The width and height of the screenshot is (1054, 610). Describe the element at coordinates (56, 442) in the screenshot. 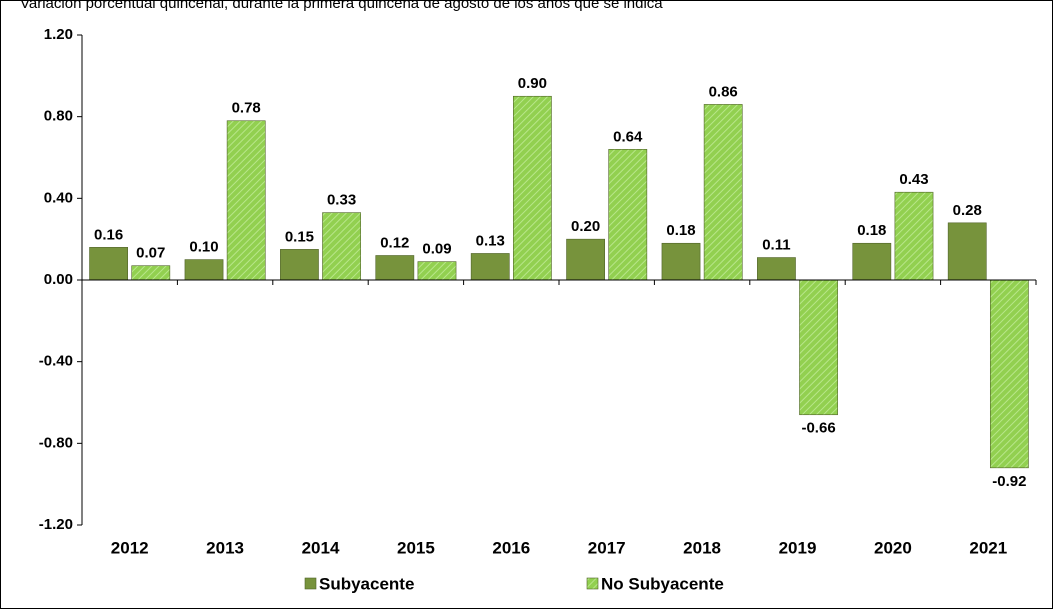

I see `y-tick-label: -0.80` at that location.